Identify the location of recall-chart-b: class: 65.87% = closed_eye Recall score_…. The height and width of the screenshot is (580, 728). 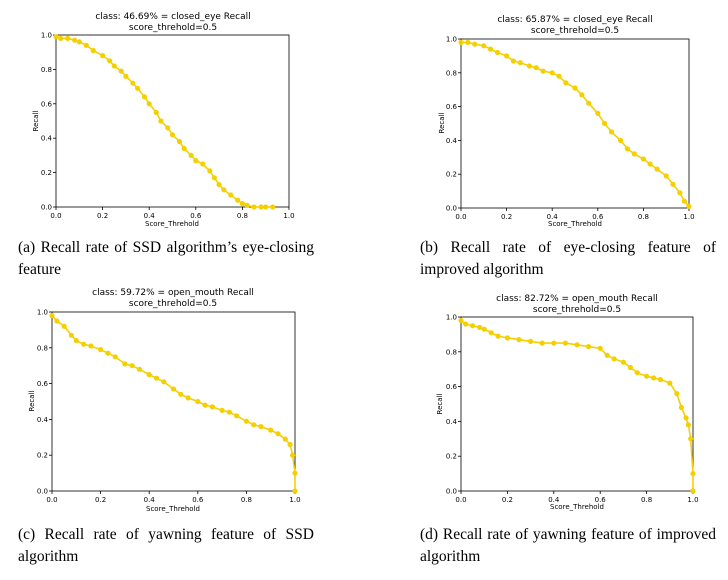
(566, 121).